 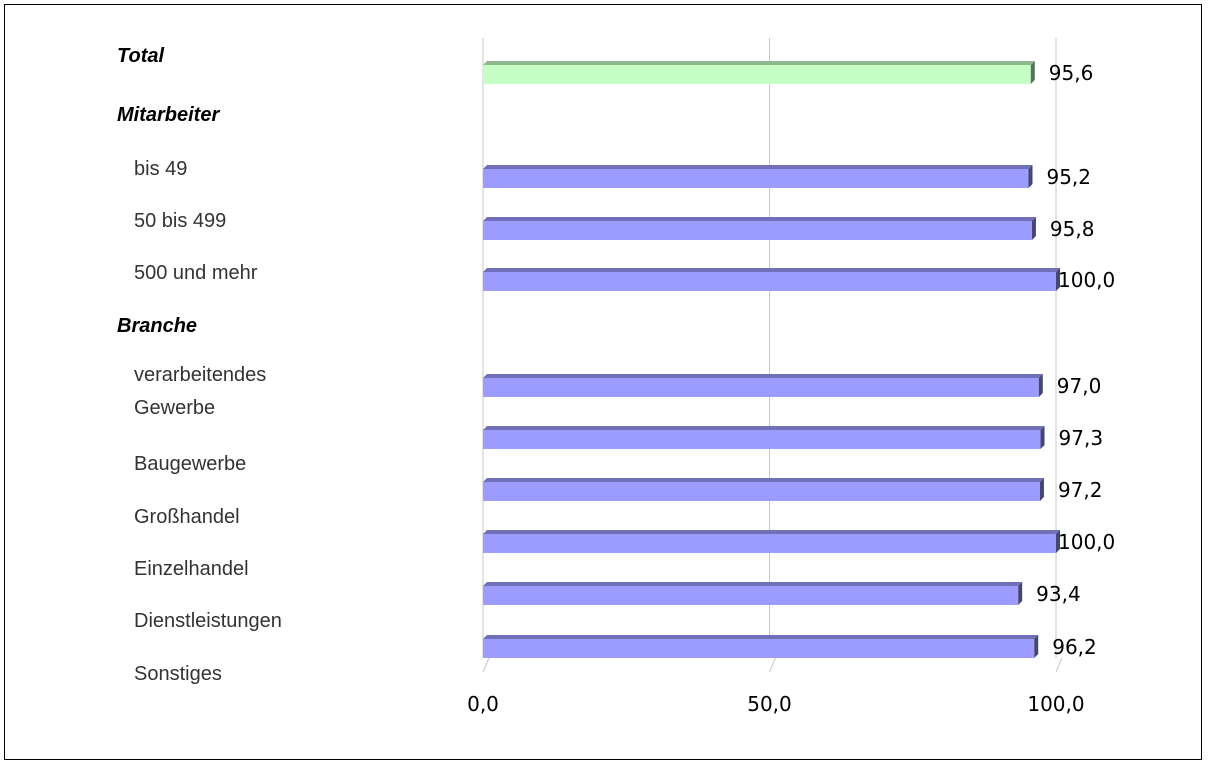 I want to click on category-label: 50 bis 499, so click(x=180, y=221).